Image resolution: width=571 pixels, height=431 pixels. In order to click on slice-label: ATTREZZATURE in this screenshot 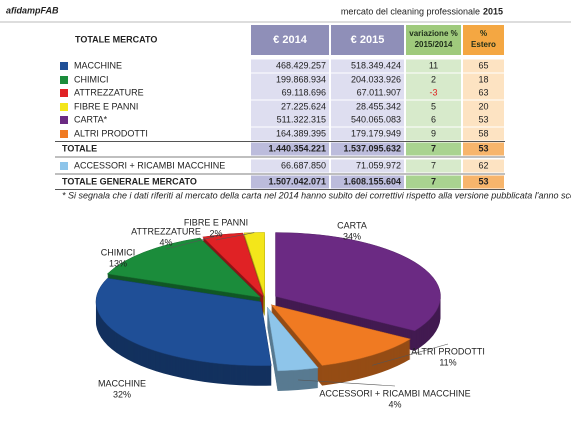, I will do `click(166, 231)`.